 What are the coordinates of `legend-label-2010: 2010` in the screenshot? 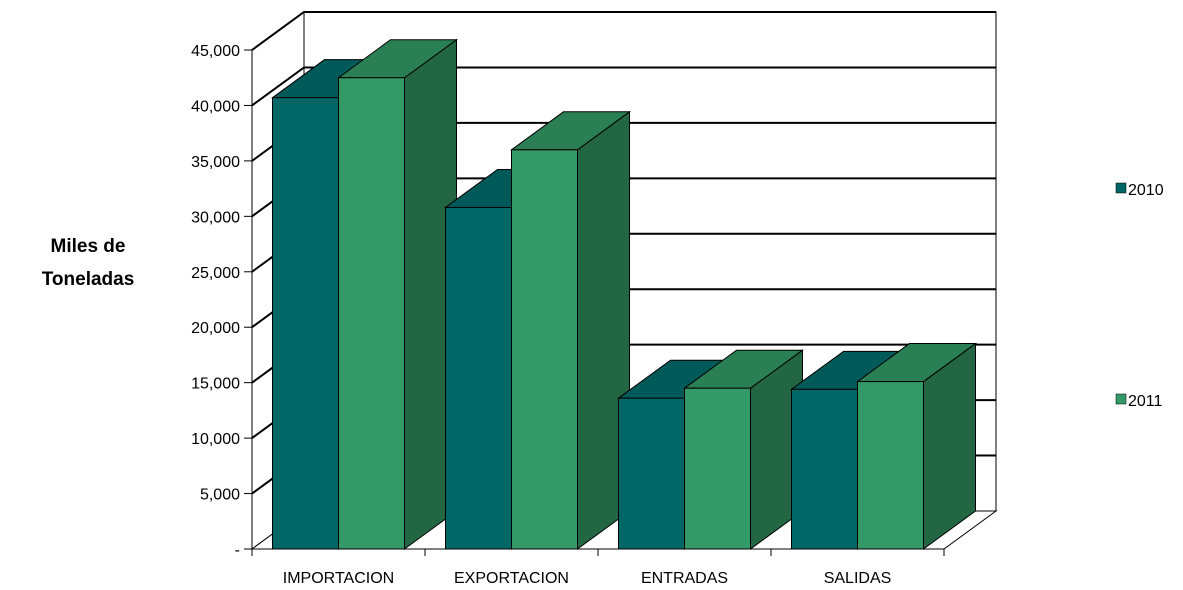 It's located at (1146, 190).